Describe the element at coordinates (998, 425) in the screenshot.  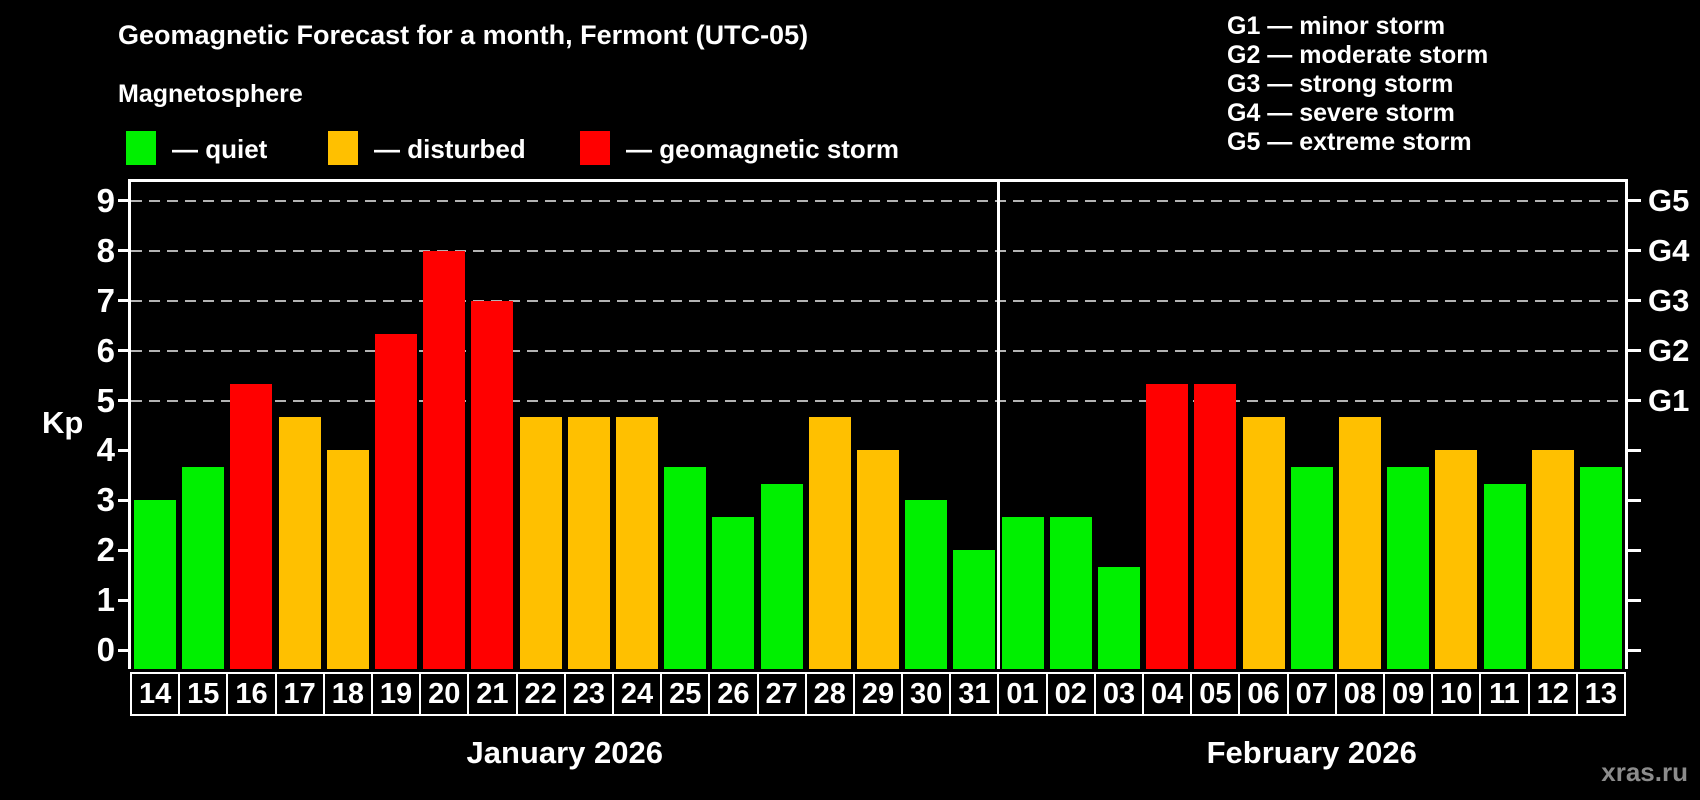
I see `month-separator-line` at that location.